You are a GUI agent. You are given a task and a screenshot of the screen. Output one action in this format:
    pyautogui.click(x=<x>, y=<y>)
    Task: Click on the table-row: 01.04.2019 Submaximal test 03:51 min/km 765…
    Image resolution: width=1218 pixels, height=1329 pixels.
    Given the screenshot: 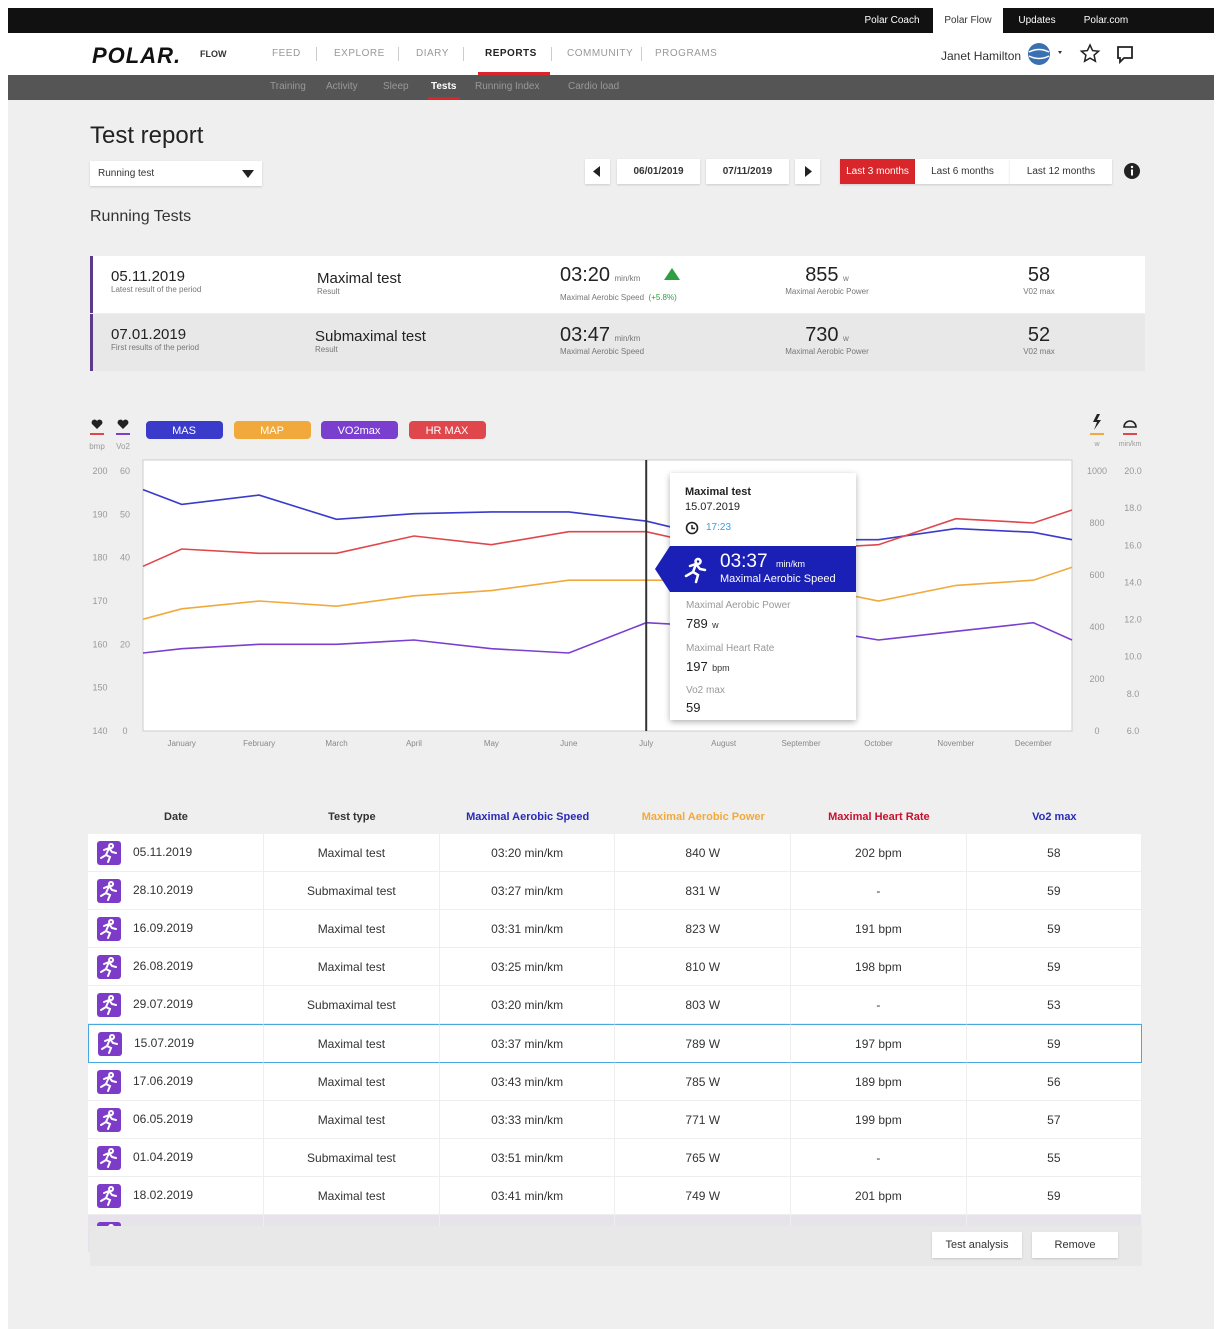 What is the action you would take?
    pyautogui.click(x=615, y=1158)
    